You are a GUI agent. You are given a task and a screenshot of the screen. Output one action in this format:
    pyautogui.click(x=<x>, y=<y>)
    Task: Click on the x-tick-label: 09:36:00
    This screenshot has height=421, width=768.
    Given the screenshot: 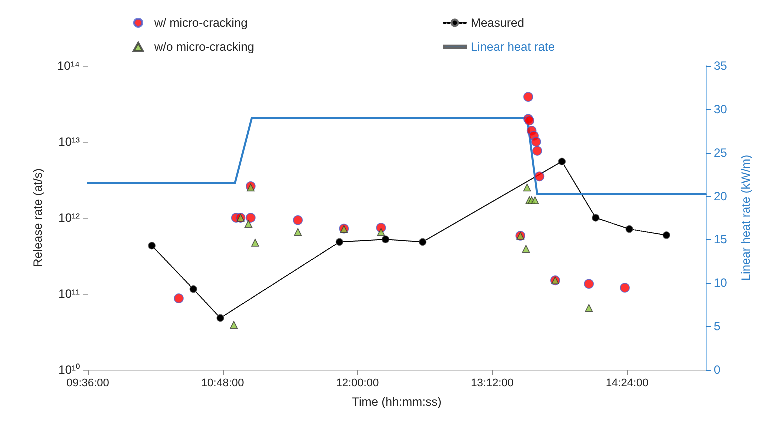 What is the action you would take?
    pyautogui.click(x=88, y=384)
    